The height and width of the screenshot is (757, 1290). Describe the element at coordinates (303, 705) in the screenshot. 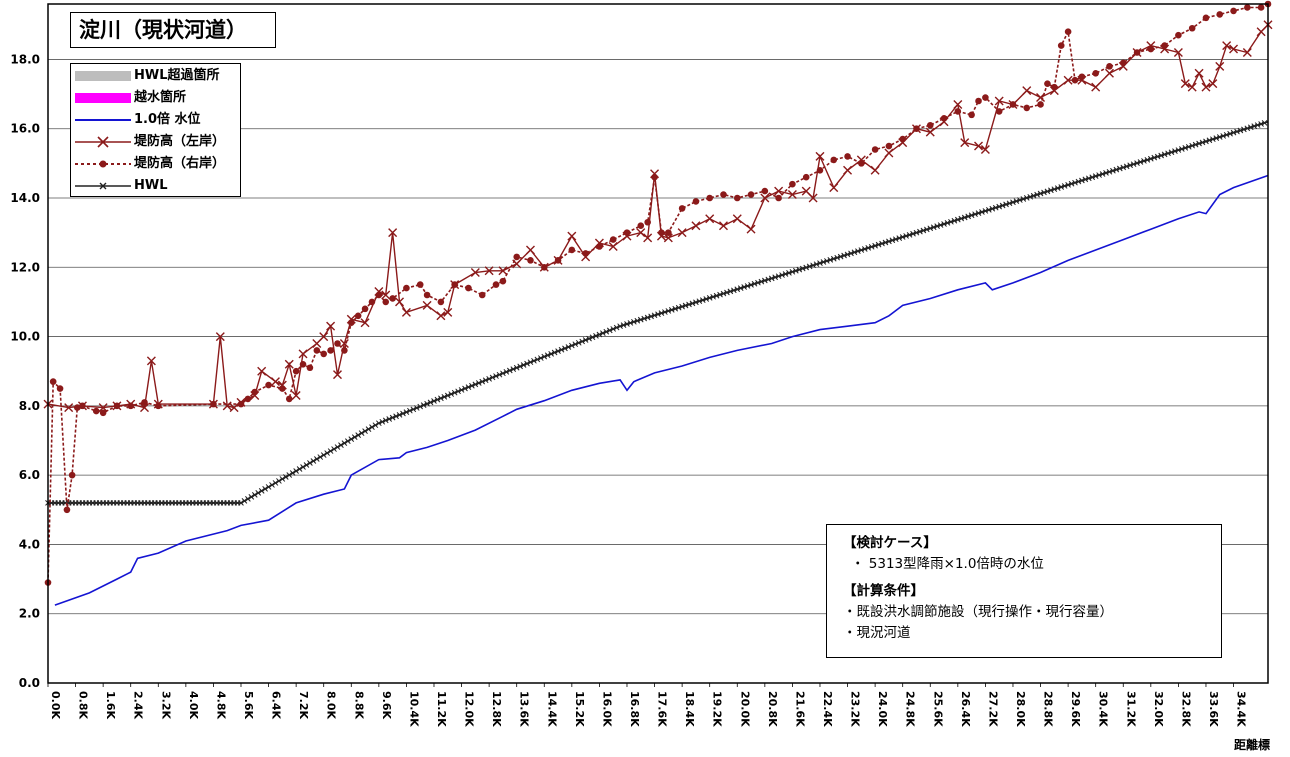

I see `x-tick-label: 7.2K` at that location.